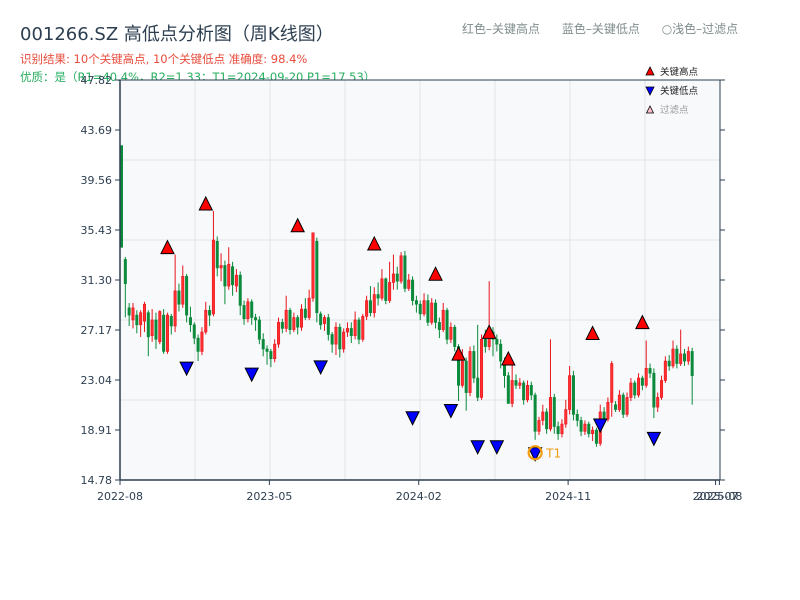 The image size is (800, 600). What do you see at coordinates (568, 496) in the screenshot?
I see `x-tick-label: 2024-11` at bounding box center [568, 496].